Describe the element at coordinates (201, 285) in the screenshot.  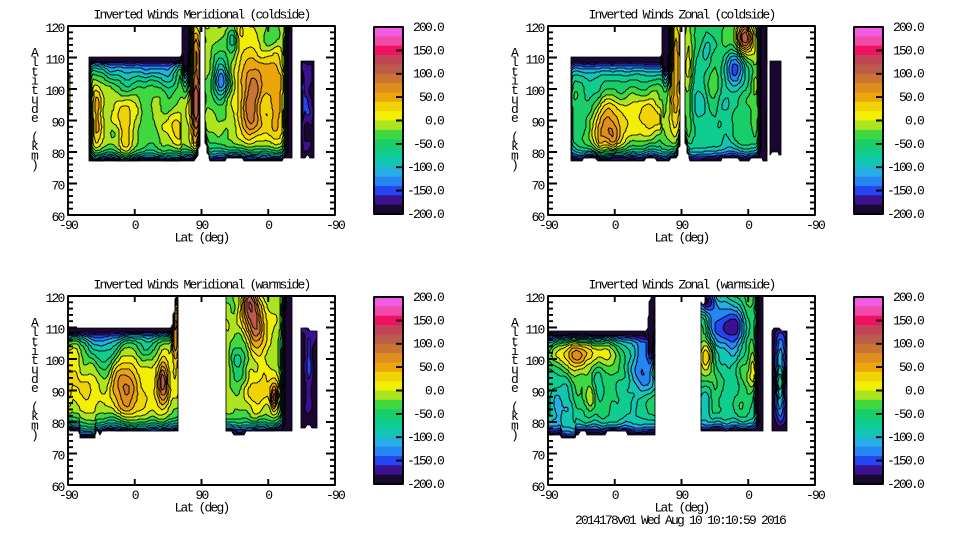
I see `svg-text:Inverted Winds Meridional (war: Inverted Winds Meridional (warmside)` at that location.